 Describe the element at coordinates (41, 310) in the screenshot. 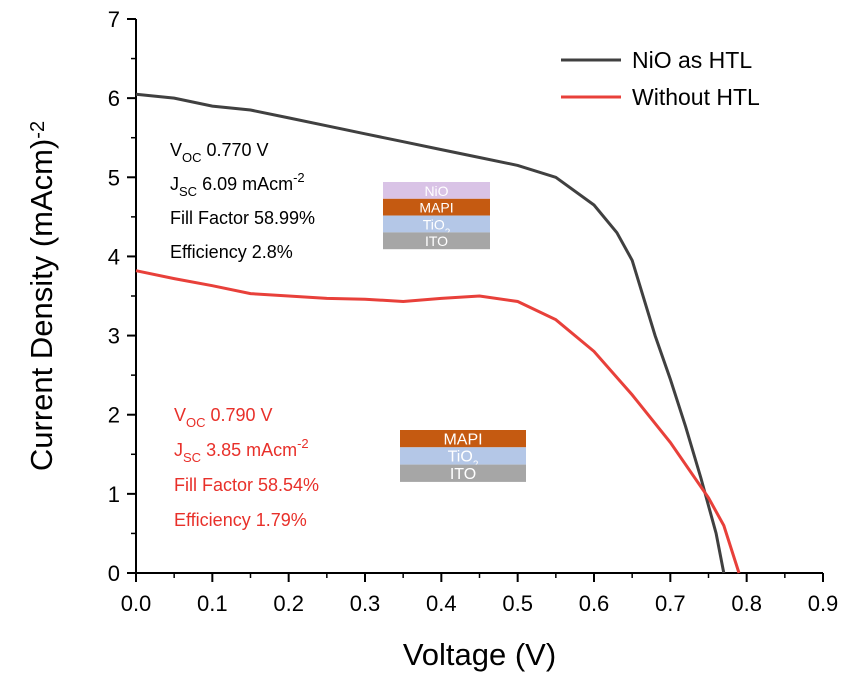

I see `text-main: Current Density (mAcm` at that location.